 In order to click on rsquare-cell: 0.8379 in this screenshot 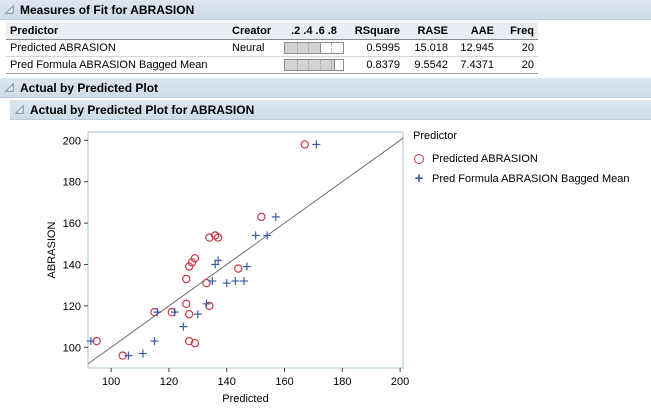, I will do `click(376, 65)`.